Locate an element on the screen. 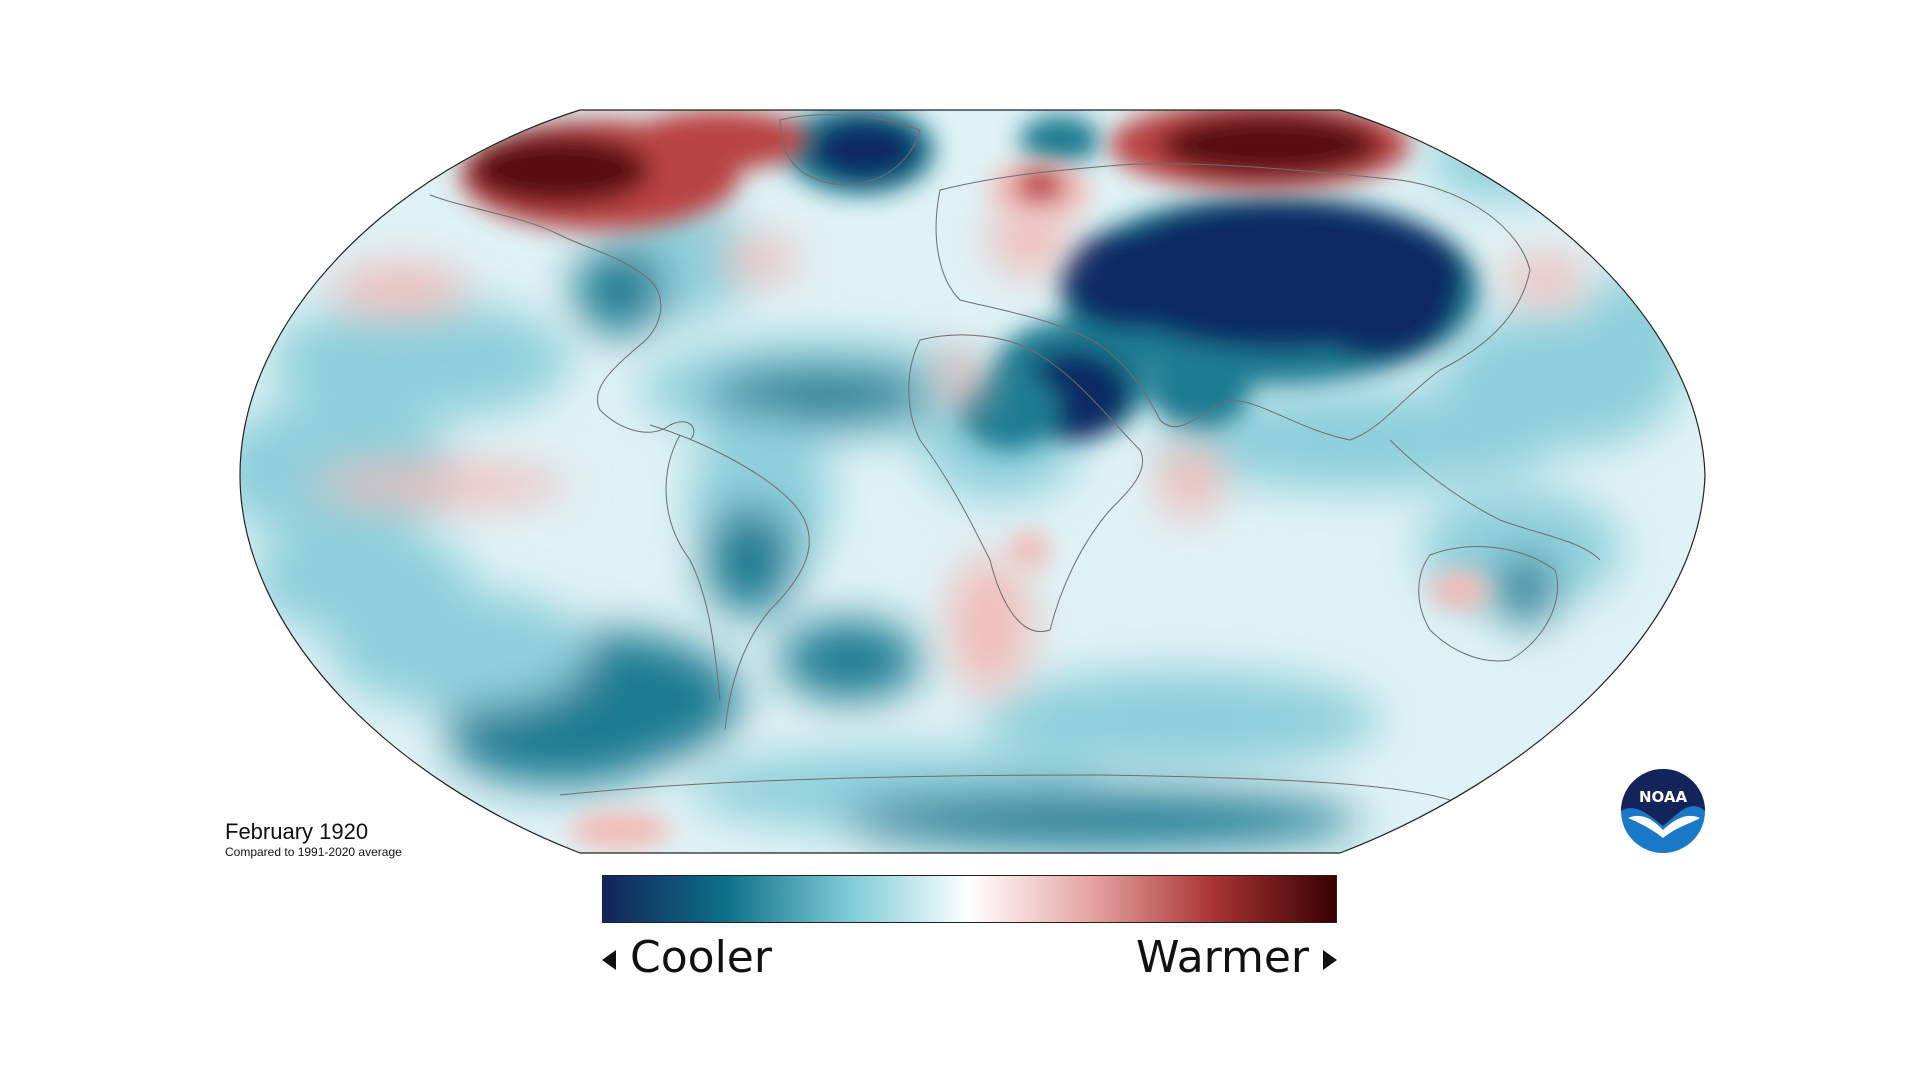 This screenshot has height=1080, width=1920. noaa-logo-text: NOAA is located at coordinates (1663, 797).